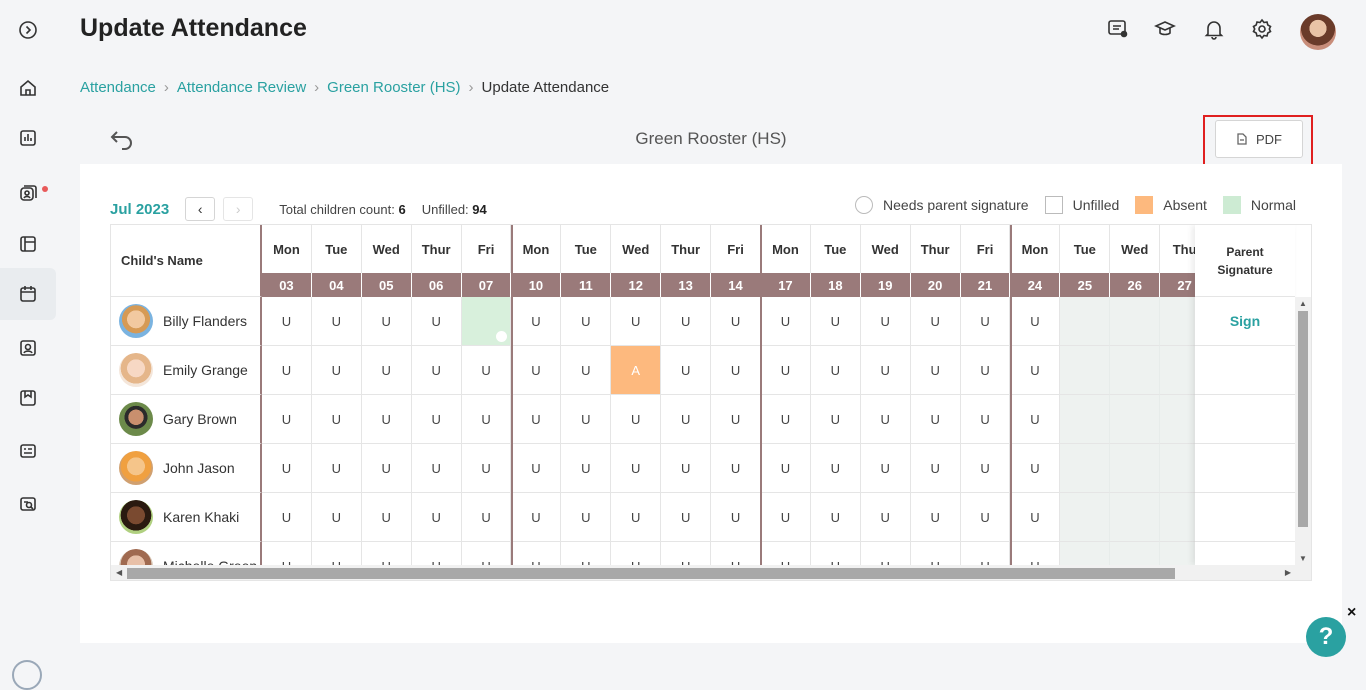  I want to click on breadcrumb-class: Green Rooster (HS), so click(394, 87).